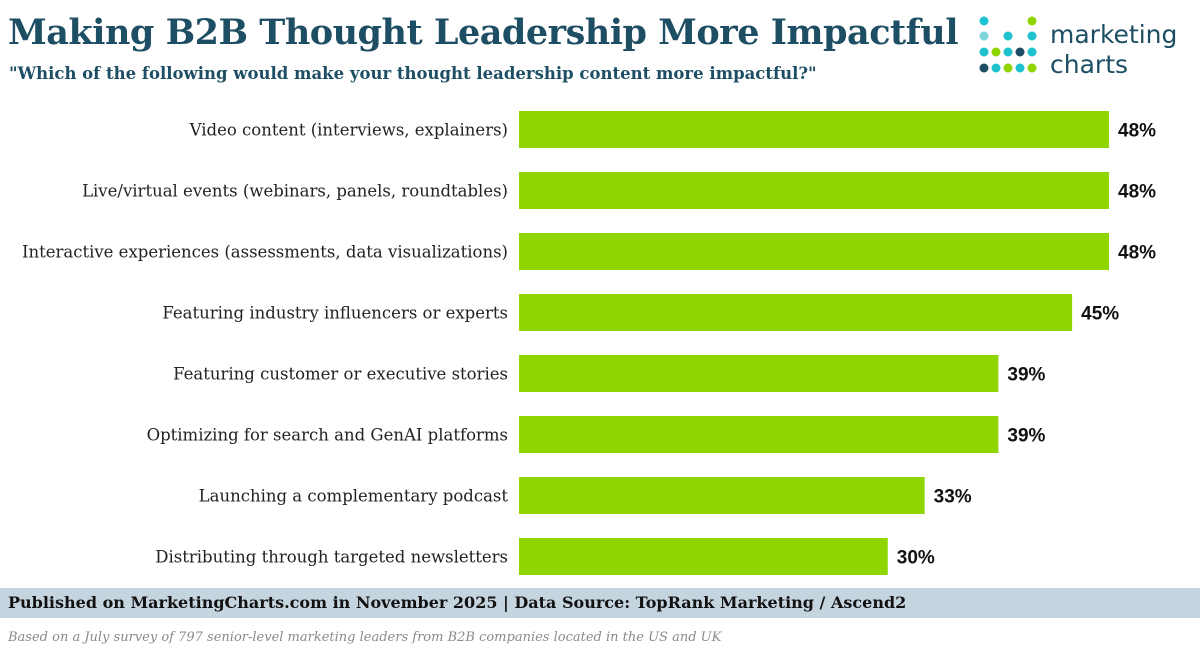 The image size is (1200, 667). I want to click on marketingcharts-logo: marketing charts, so click(1085, 46).